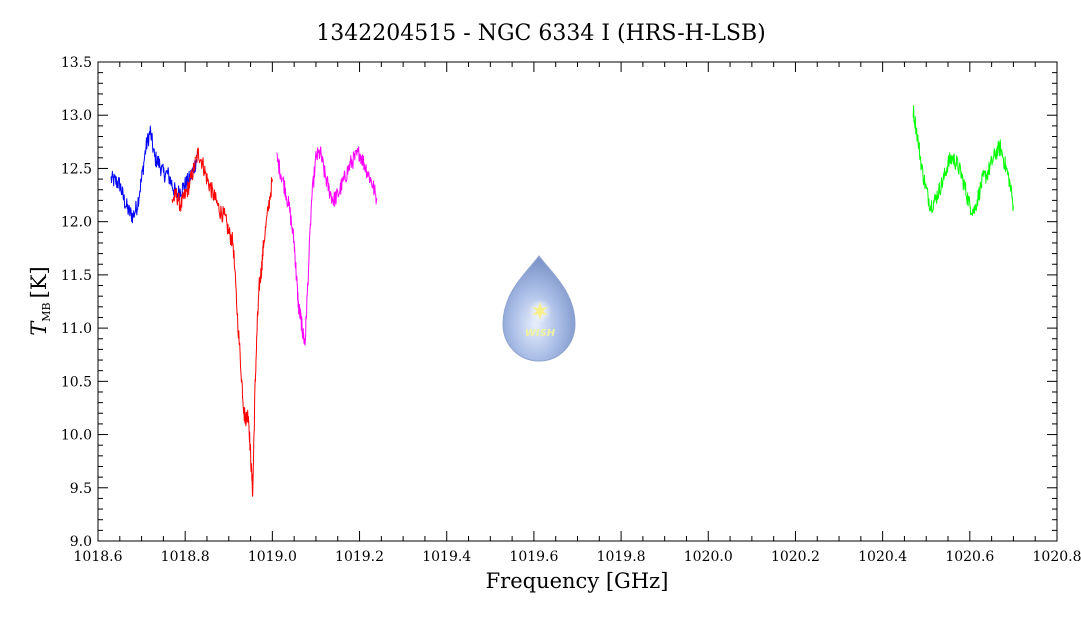 This screenshot has width=1081, height=618. Describe the element at coordinates (540, 33) in the screenshot. I see `chart-title: 1342204515 - NGC 6334 I (HRS-H-LSB)` at that location.